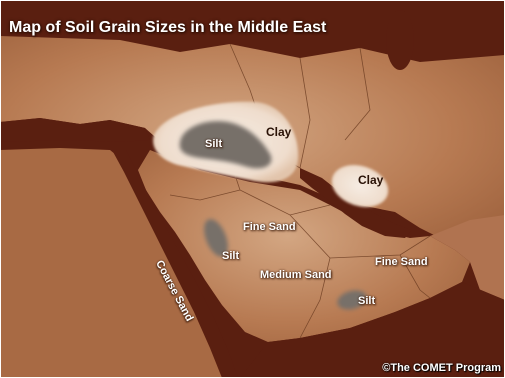 This screenshot has width=505, height=378. What do you see at coordinates (371, 180) in the screenshot?
I see `label-clay-gulf: Clay` at bounding box center [371, 180].